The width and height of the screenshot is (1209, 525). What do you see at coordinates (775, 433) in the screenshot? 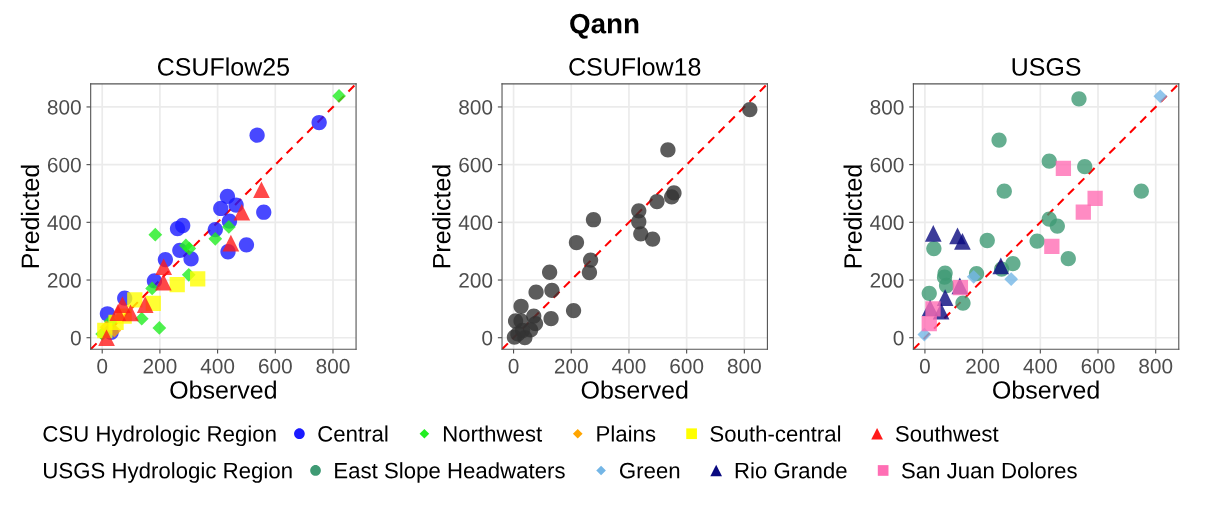
I see `legend-label: South-central` at bounding box center [775, 433].